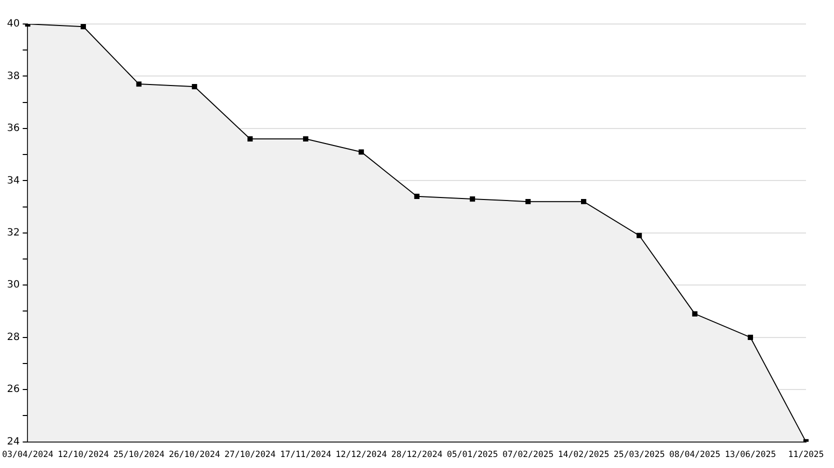 The width and height of the screenshot is (834, 468). Describe the element at coordinates (361, 455) in the screenshot. I see `x-tick-label: 12/12/2024` at that location.